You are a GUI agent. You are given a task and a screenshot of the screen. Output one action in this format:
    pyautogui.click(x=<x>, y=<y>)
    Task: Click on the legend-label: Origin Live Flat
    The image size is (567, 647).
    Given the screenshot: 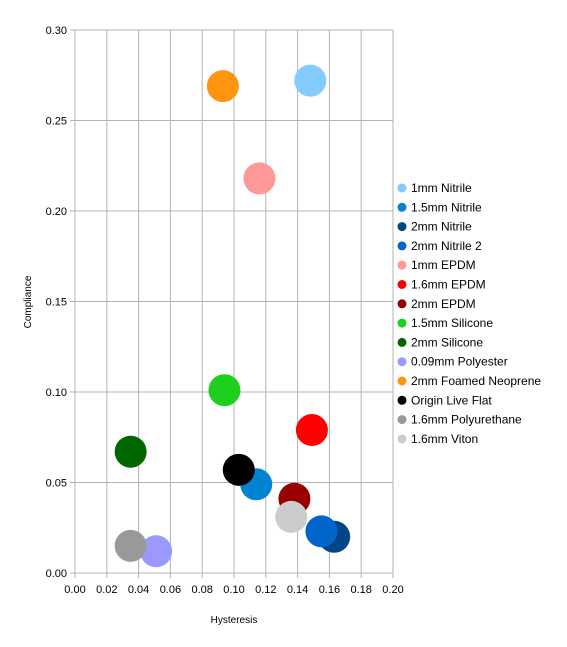 What is the action you would take?
    pyautogui.click(x=451, y=400)
    